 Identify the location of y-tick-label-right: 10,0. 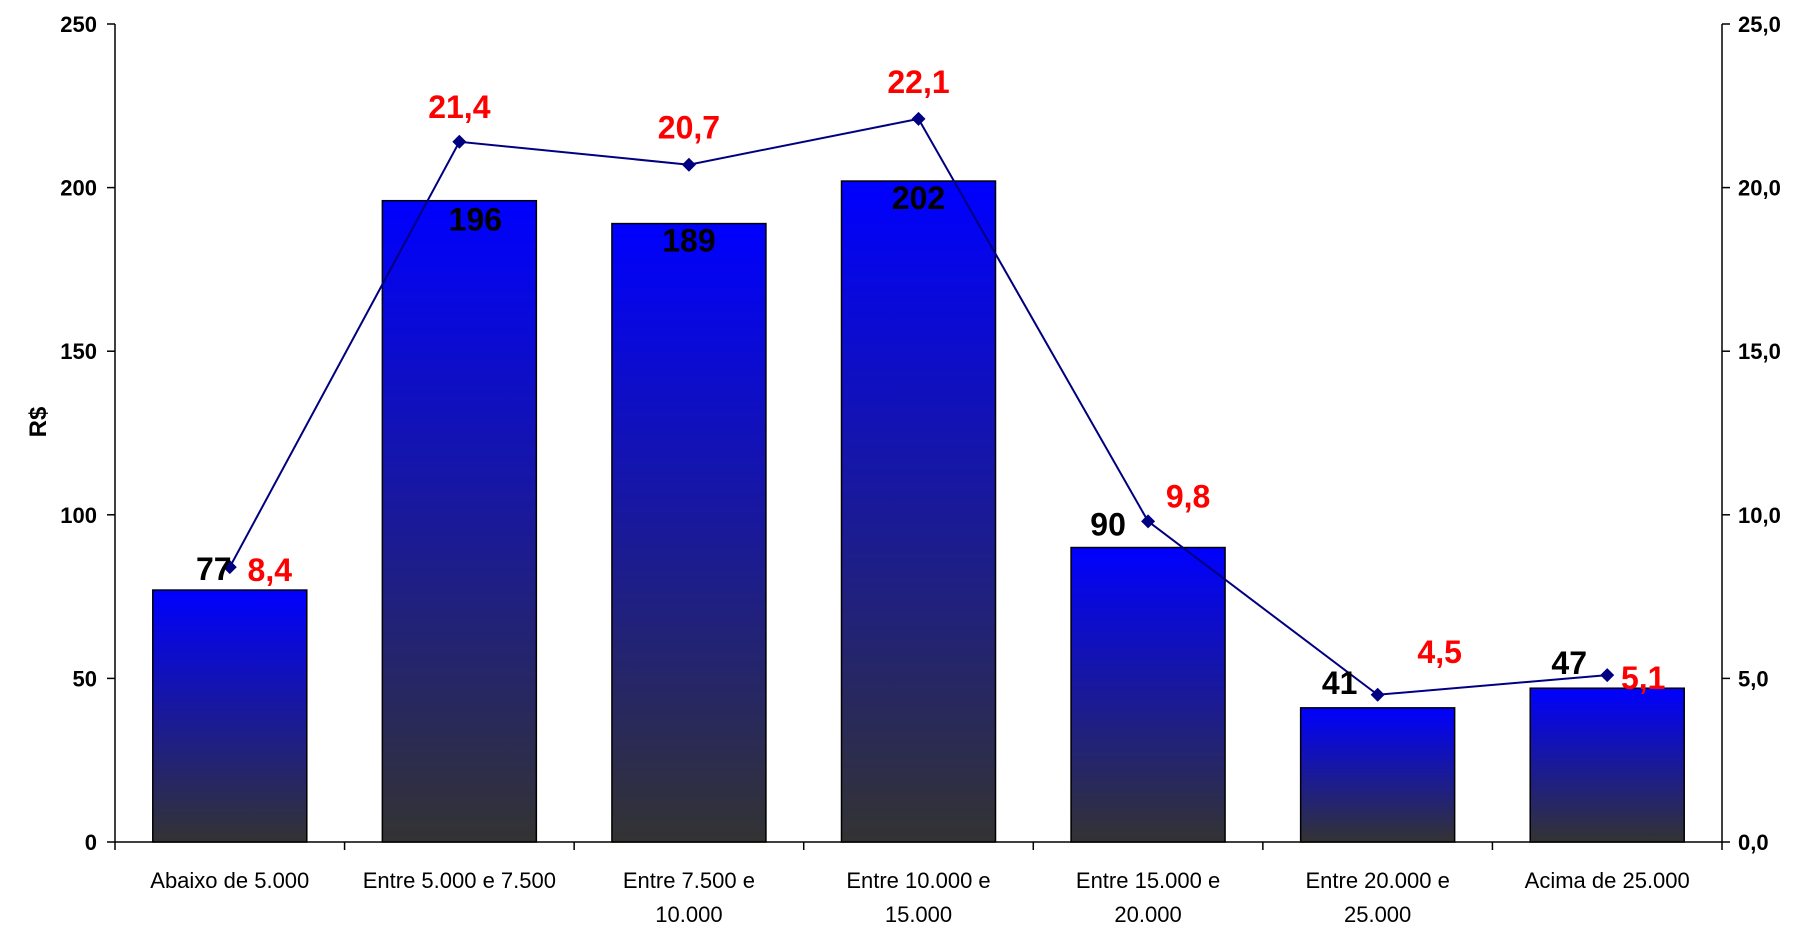
(1759, 515).